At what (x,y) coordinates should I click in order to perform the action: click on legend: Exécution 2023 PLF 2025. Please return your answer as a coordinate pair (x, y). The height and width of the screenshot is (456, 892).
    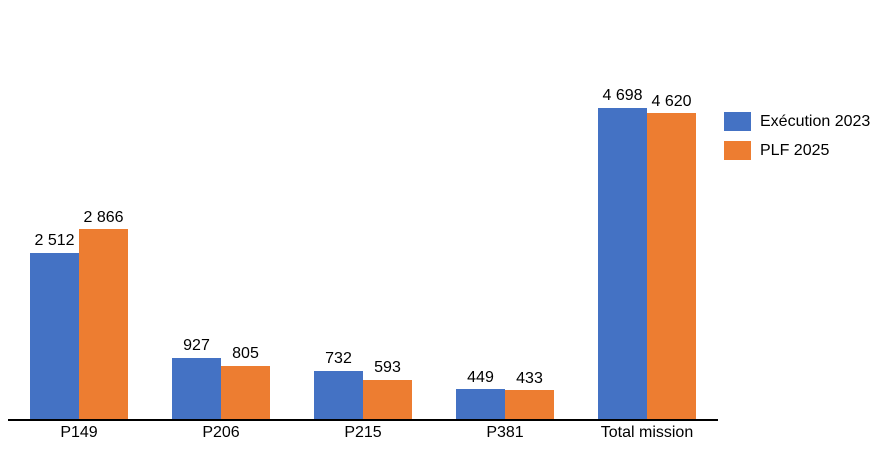
    Looking at the image, I should click on (797, 136).